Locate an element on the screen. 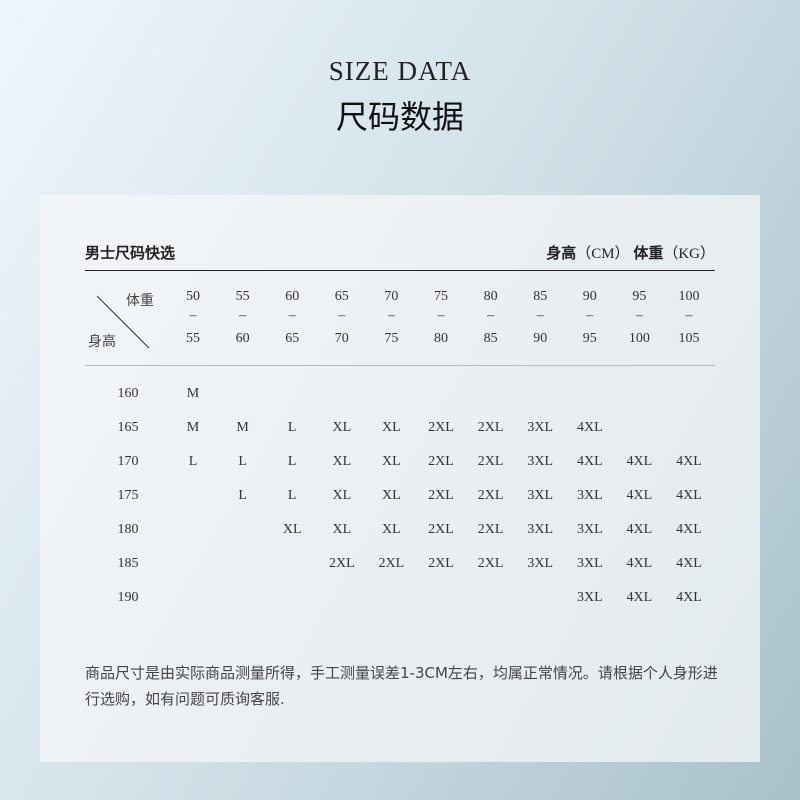 Image resolution: width=800 pixels, height=800 pixels. weight-range-to: 65 is located at coordinates (292, 338).